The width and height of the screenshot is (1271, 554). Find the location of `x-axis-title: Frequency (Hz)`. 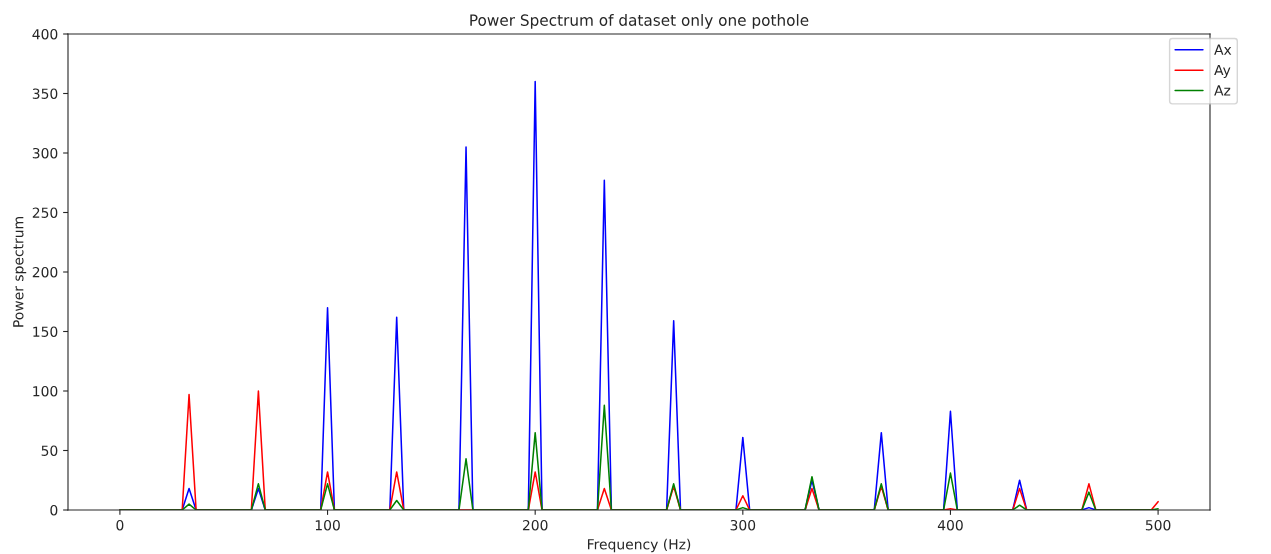

x-axis-title: Frequency (Hz) is located at coordinates (639, 545).